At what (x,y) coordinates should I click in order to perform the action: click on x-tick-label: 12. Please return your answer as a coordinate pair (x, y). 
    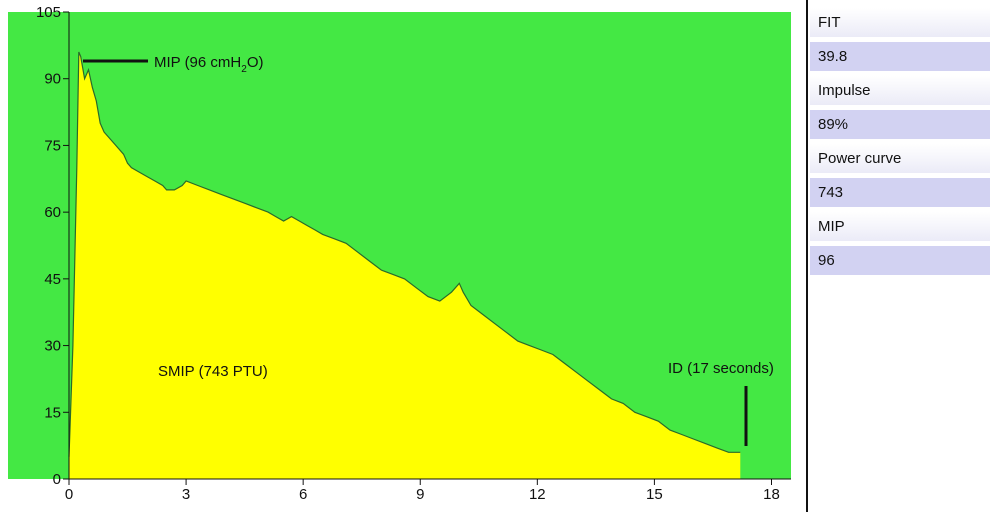
    Looking at the image, I should click on (537, 494).